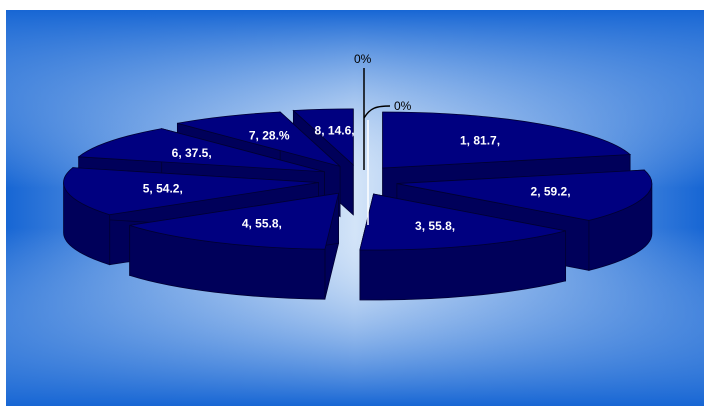  I want to click on slice-label-4: 4, 55.8,, so click(262, 224).